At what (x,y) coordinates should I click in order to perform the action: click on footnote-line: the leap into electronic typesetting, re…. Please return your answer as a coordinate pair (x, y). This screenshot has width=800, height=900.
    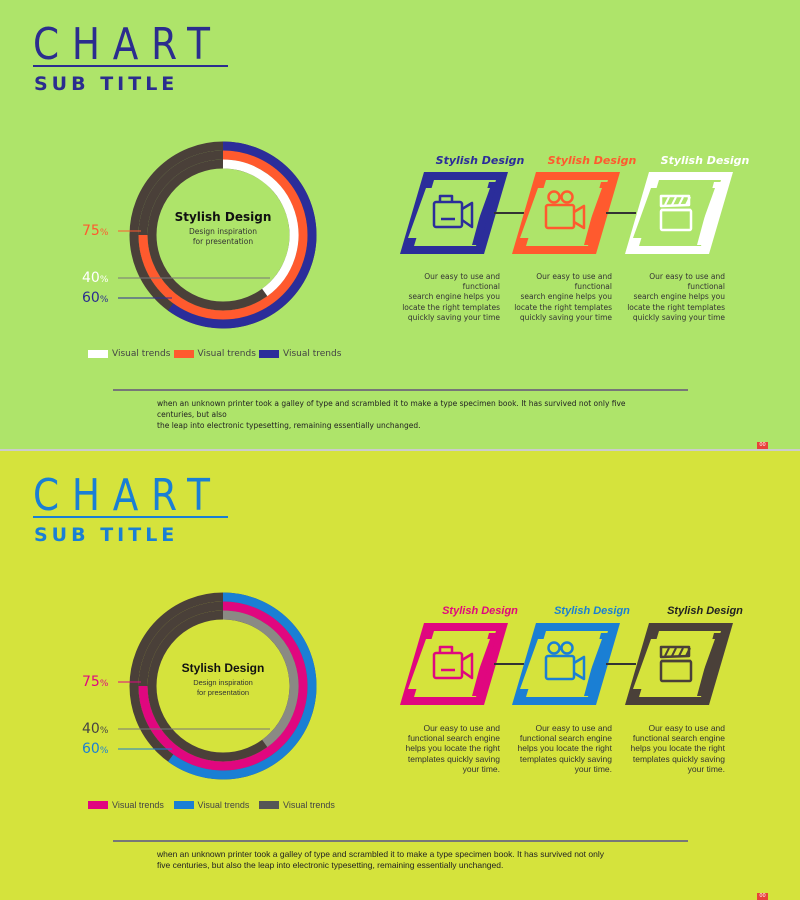
    Looking at the image, I should click on (289, 425).